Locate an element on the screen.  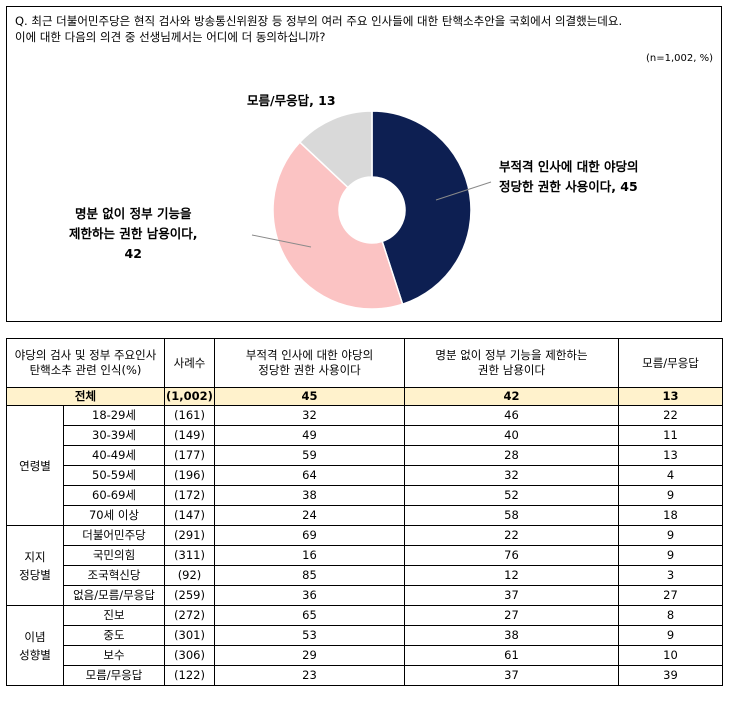
row-legitimate: 36 is located at coordinates (309, 595).